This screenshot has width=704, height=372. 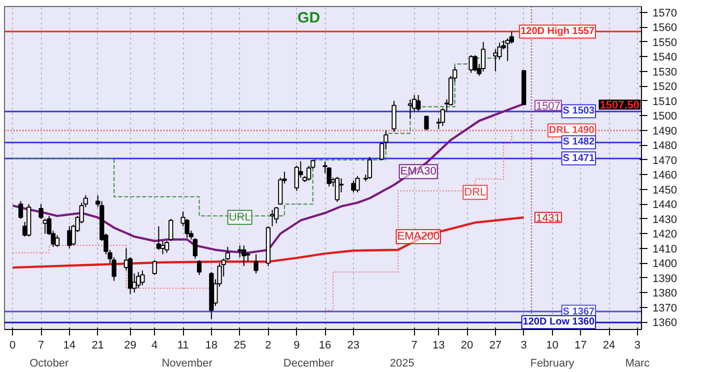 What do you see at coordinates (297, 346) in the screenshot?
I see `x-tick-label: 9` at bounding box center [297, 346].